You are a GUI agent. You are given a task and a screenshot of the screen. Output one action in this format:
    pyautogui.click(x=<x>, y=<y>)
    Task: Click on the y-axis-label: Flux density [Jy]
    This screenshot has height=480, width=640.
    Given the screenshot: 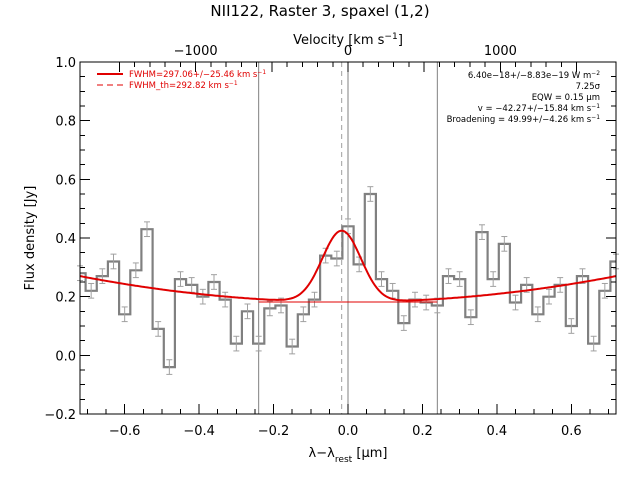 What is the action you would take?
    pyautogui.click(x=30, y=238)
    